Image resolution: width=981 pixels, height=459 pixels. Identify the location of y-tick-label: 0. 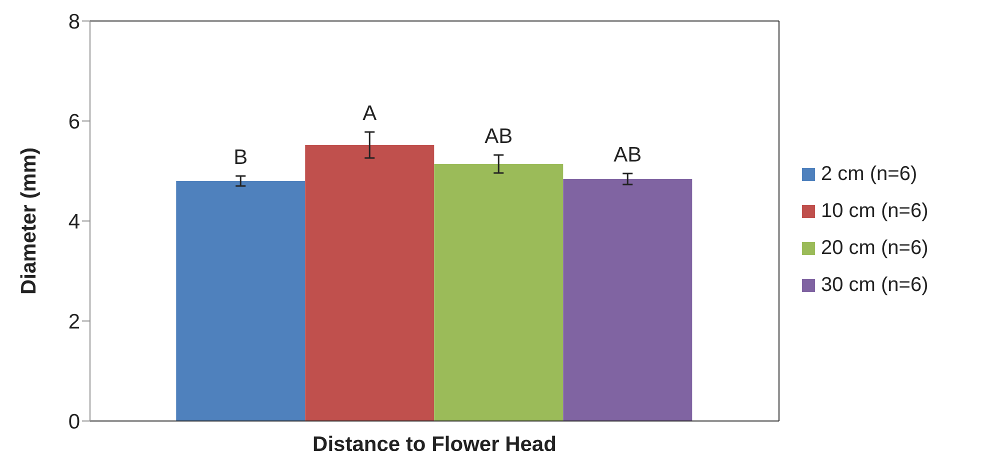
(74, 422).